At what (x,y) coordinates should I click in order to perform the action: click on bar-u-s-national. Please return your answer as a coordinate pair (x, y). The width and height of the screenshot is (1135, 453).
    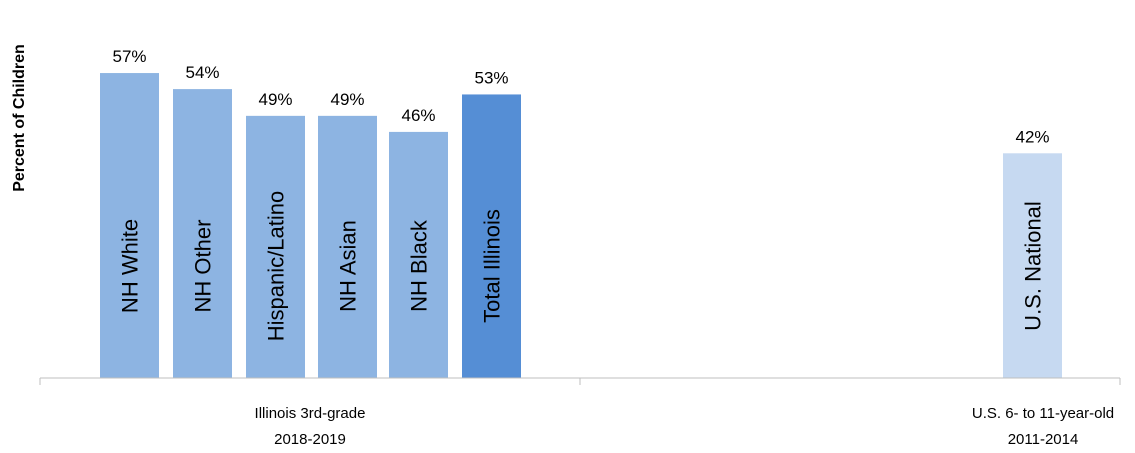
    Looking at the image, I should click on (1032, 265).